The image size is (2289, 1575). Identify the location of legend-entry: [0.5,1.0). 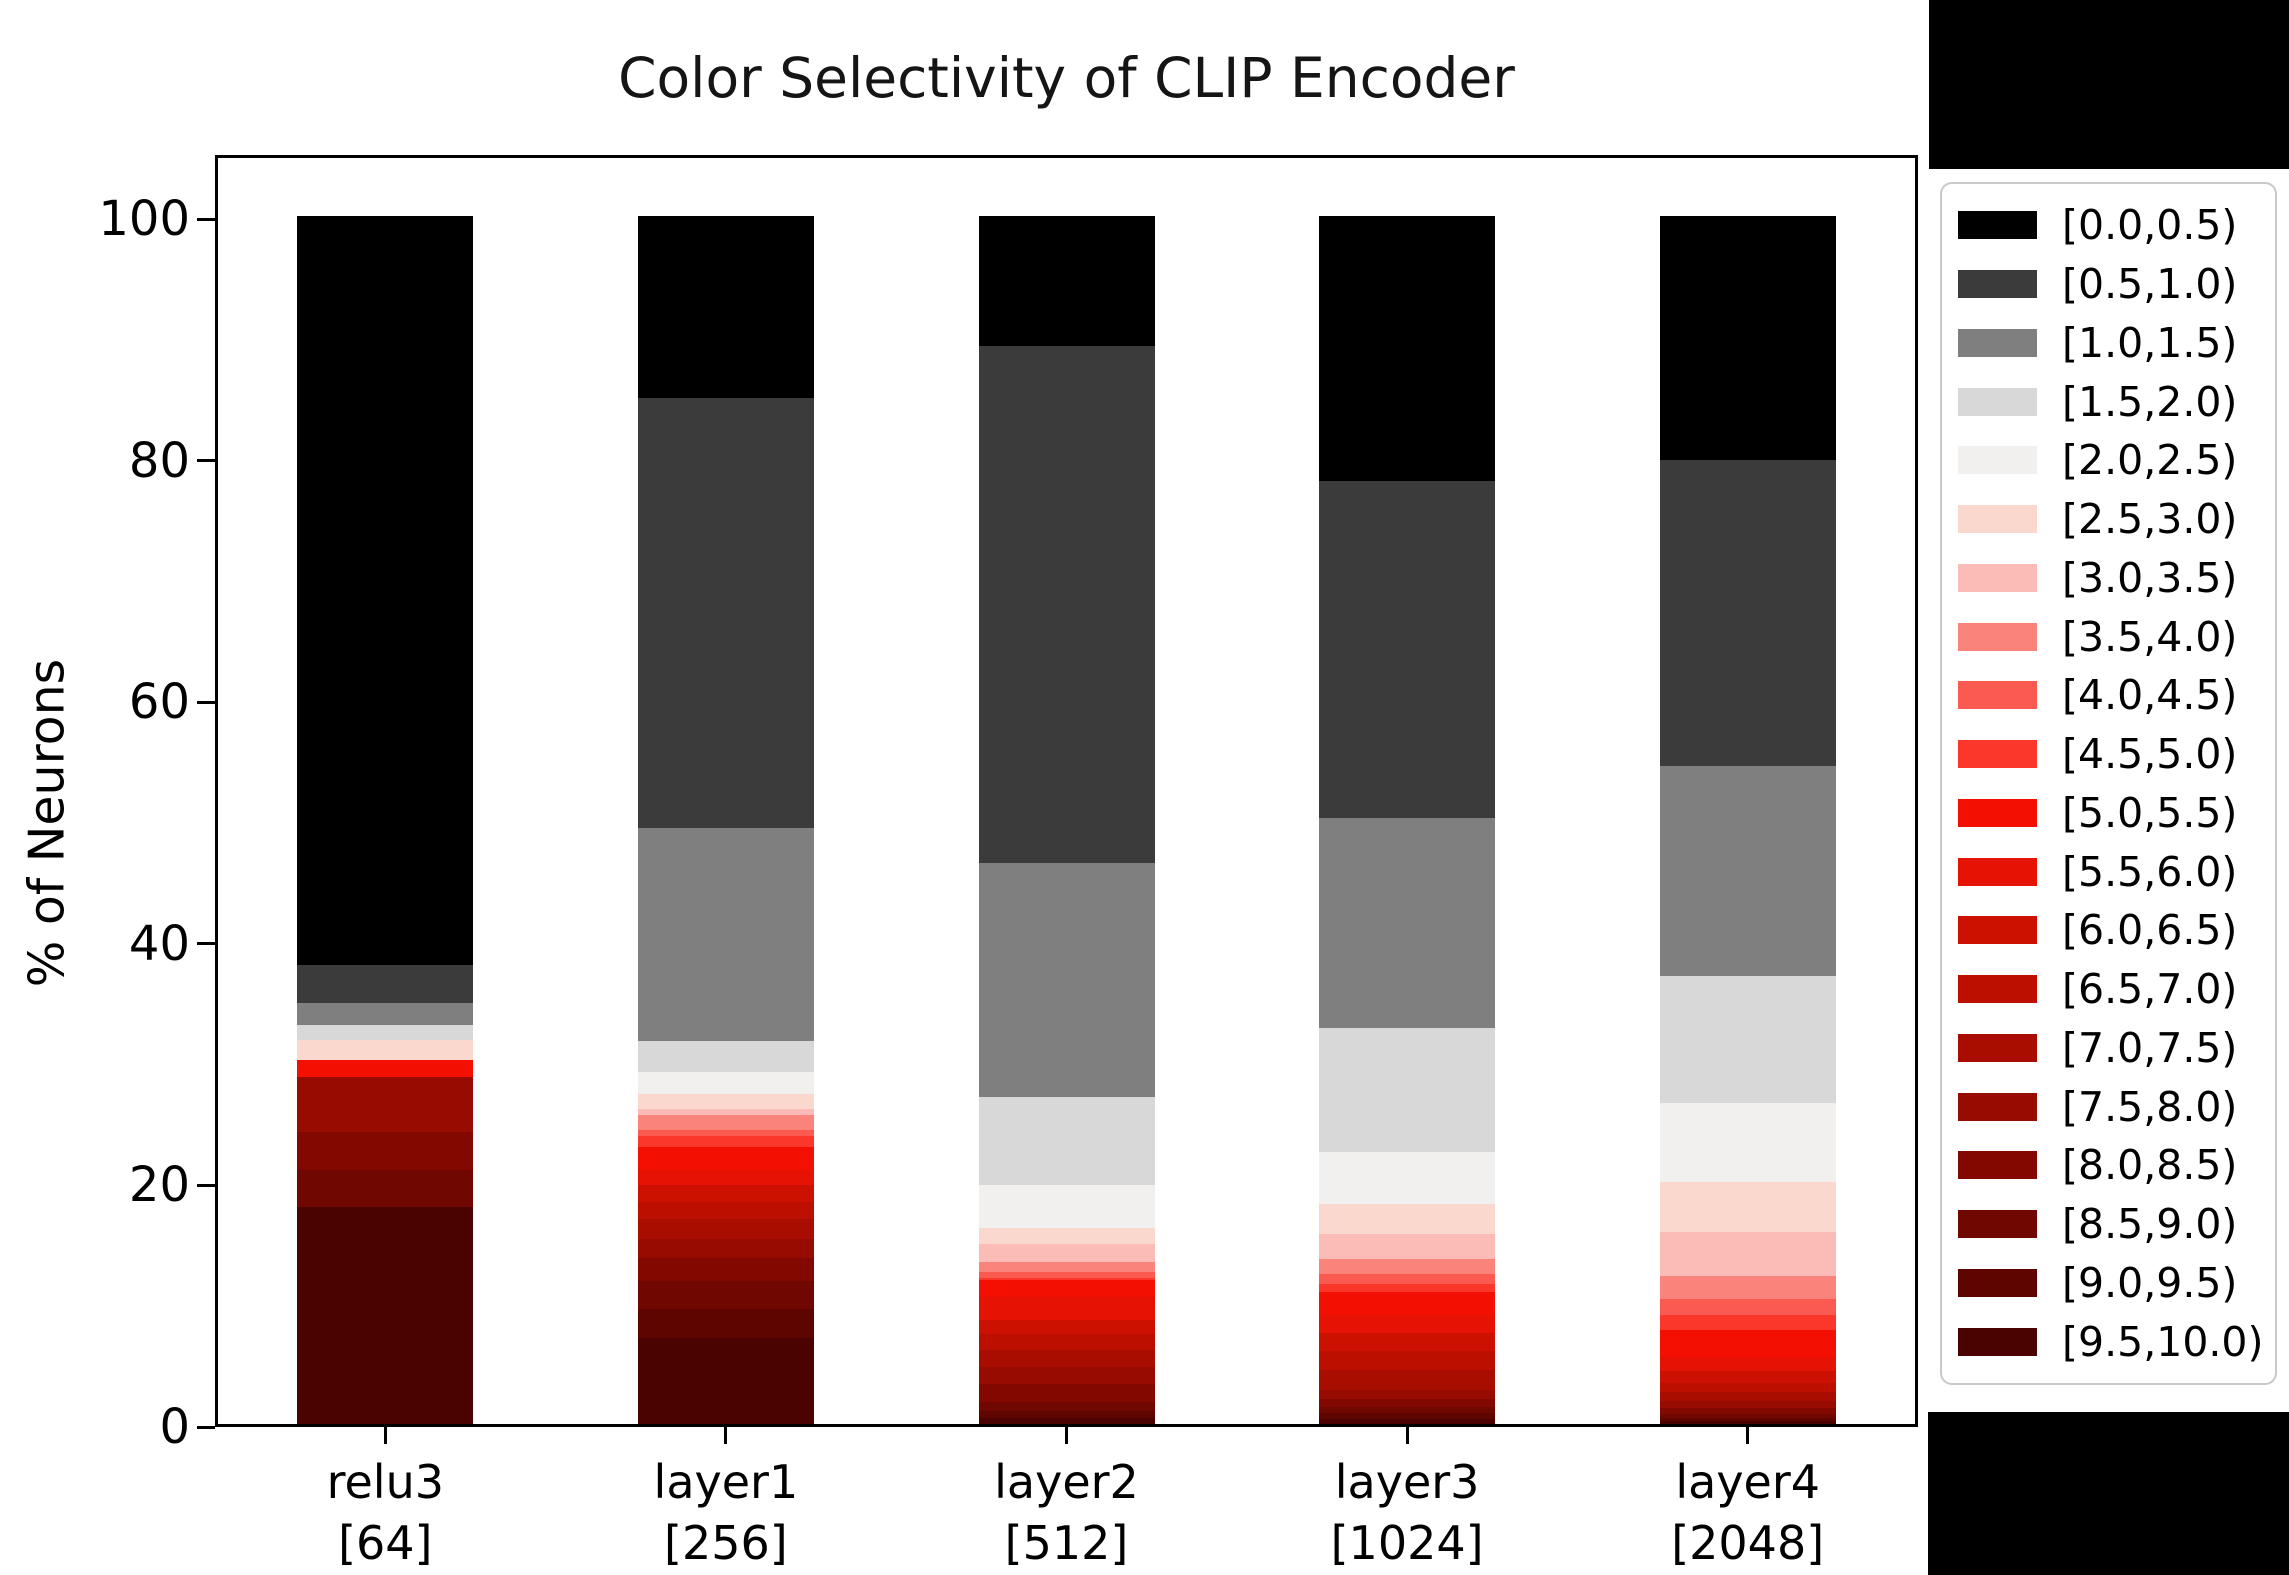
(2113, 284).